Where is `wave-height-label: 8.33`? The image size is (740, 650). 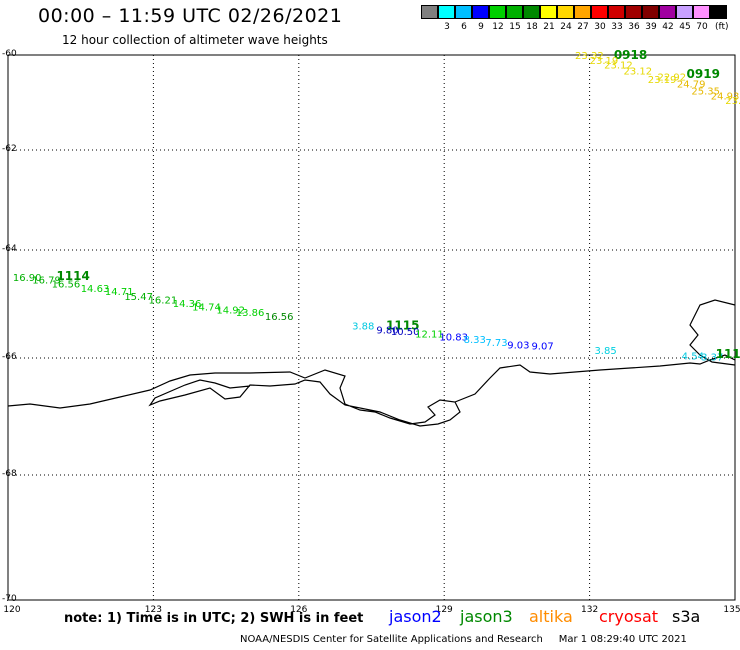 wave-height-label: 8.33 is located at coordinates (475, 340).